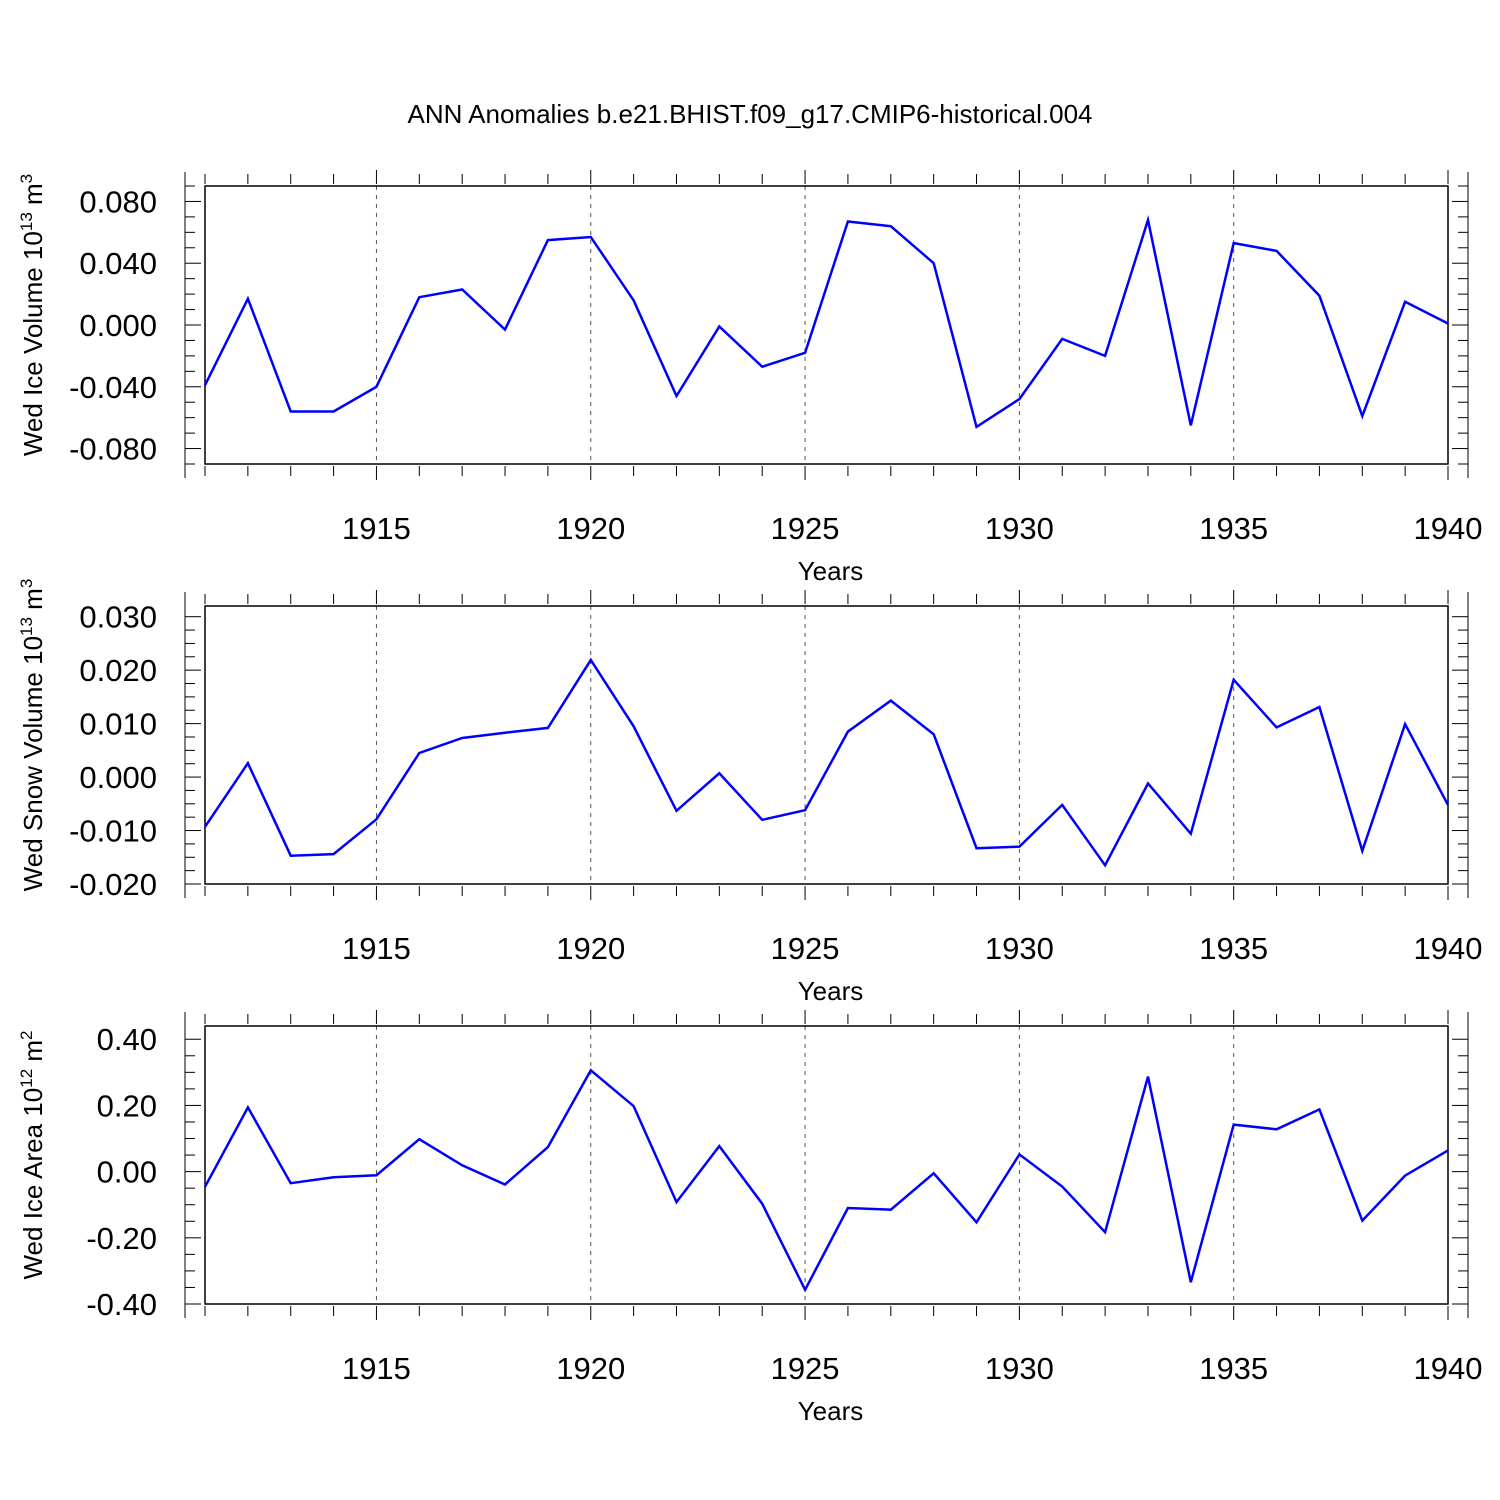 The image size is (1500, 1500). What do you see at coordinates (26, 1034) in the screenshot?
I see `y-axis-title-unit-exponent: 2` at bounding box center [26, 1034].